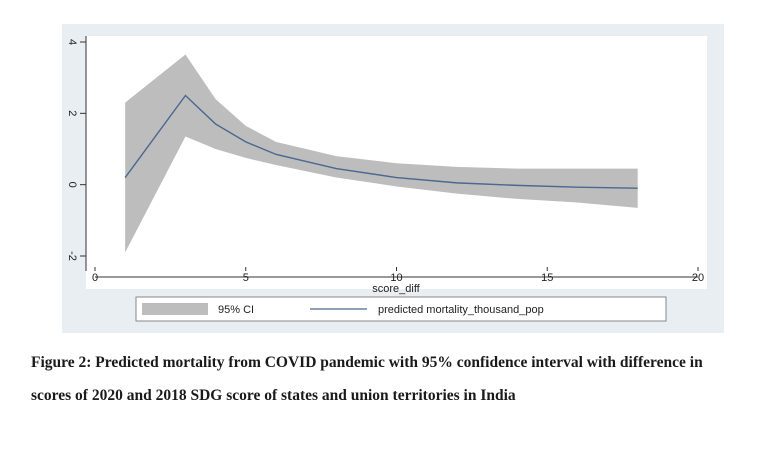  I want to click on prediction-line-layer, so click(381, 141).